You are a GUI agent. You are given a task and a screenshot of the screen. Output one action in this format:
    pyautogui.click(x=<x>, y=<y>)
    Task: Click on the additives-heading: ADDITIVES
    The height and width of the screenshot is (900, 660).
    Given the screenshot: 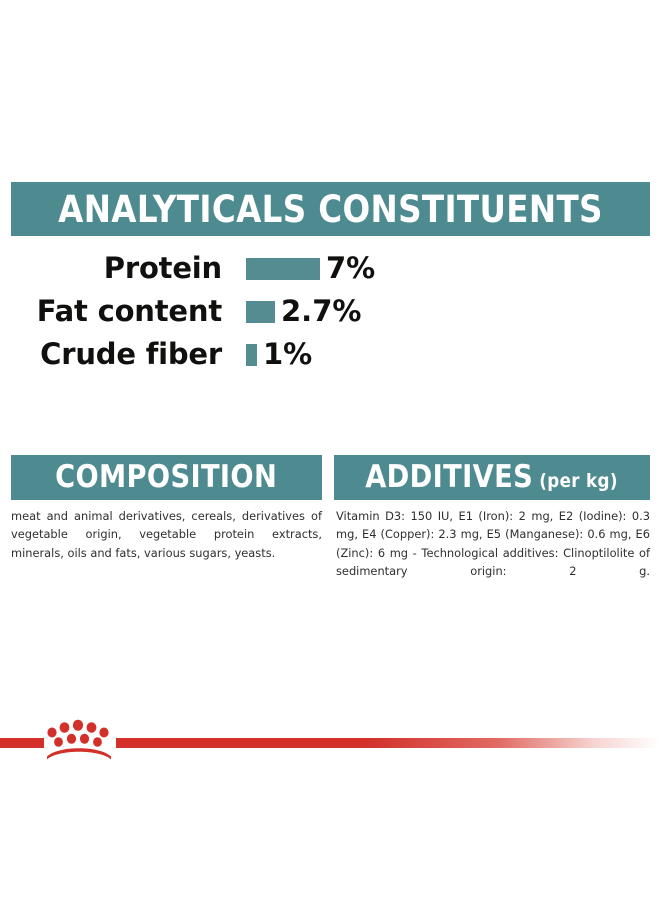 What is the action you would take?
    pyautogui.click(x=449, y=477)
    